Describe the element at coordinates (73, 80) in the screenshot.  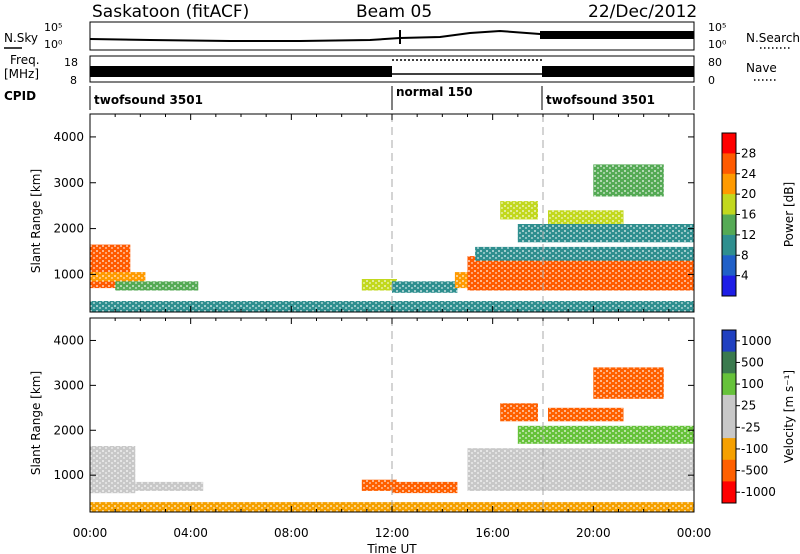
I see `freq-tick-low: 8` at that location.